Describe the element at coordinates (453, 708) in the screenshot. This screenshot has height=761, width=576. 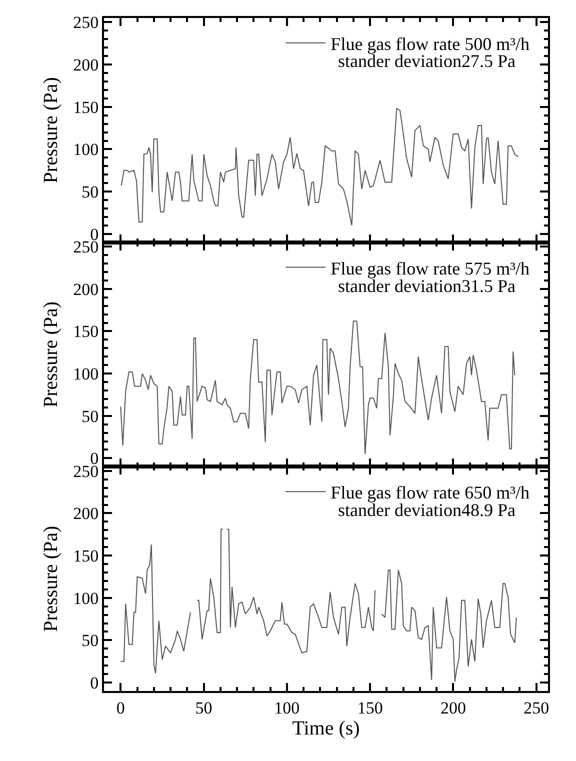
I see `x-tick-label: 200` at that location.